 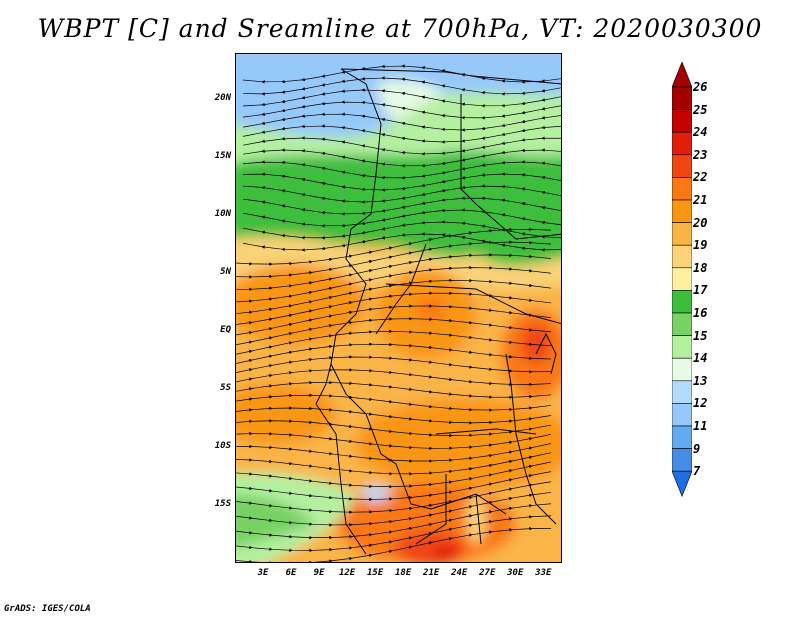 What do you see at coordinates (700, 87) in the screenshot?
I see `colorbar-label: 26` at bounding box center [700, 87].